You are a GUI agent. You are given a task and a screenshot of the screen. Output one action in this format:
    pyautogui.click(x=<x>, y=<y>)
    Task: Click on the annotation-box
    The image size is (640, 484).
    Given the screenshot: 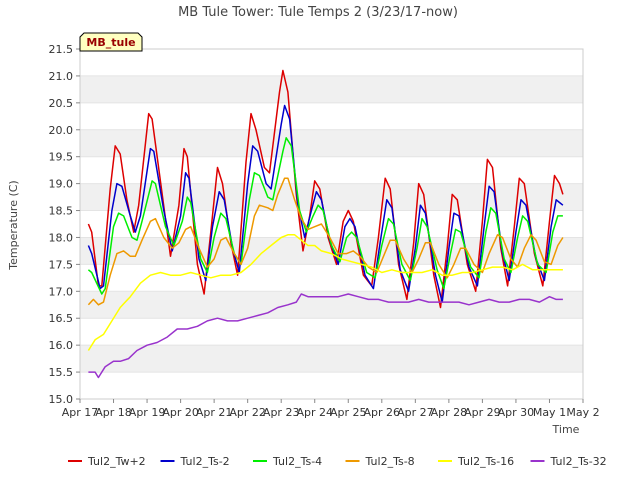 What is the action you would take?
    pyautogui.click(x=111, y=42)
    